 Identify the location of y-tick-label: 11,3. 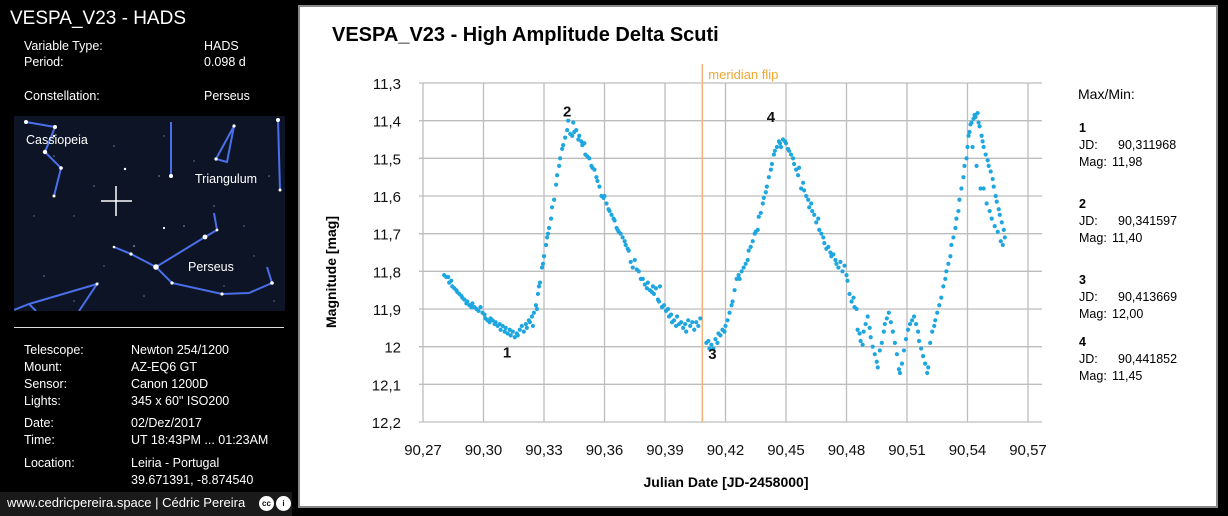
(387, 84).